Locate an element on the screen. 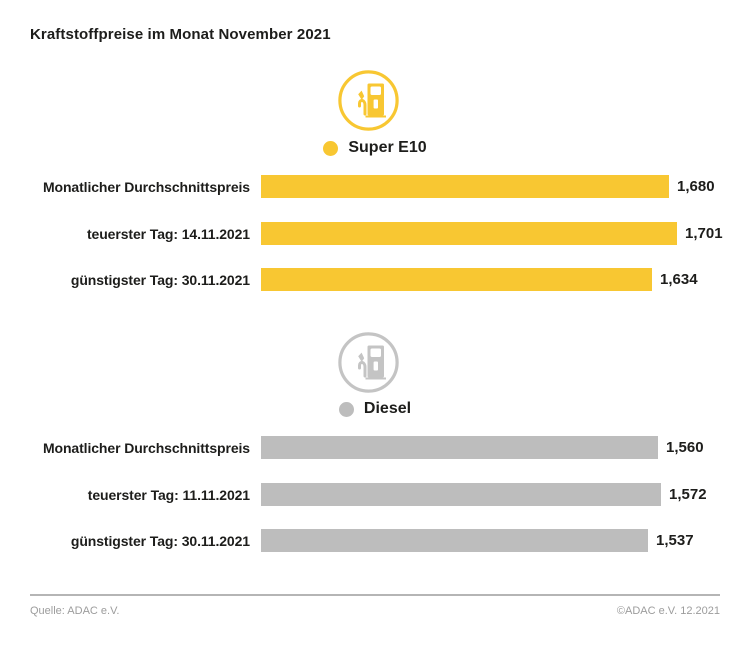  bar-row: teuerster Tag: 14.11.2021 1,701 is located at coordinates (376, 233).